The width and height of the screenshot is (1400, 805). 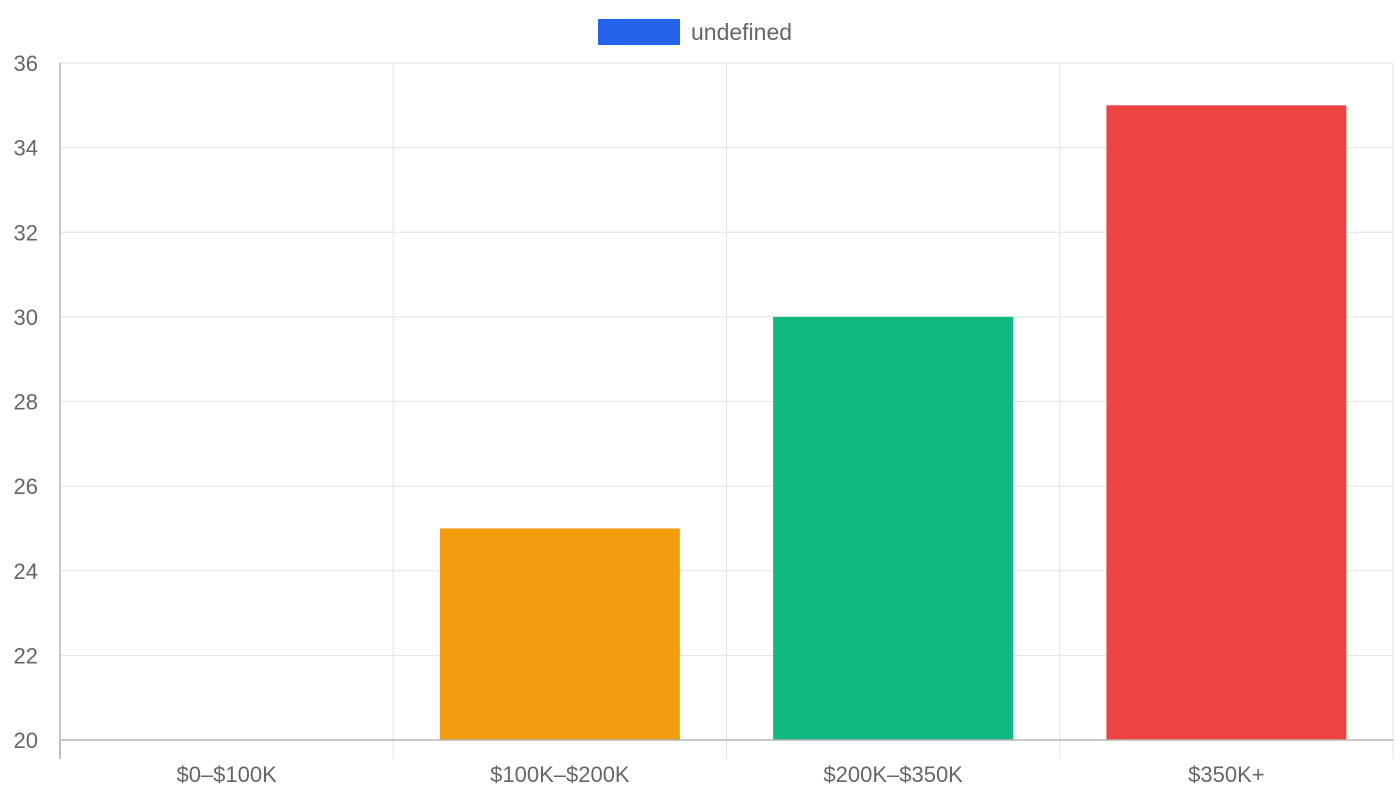 I want to click on y-tick-label: 24, so click(x=26, y=571).